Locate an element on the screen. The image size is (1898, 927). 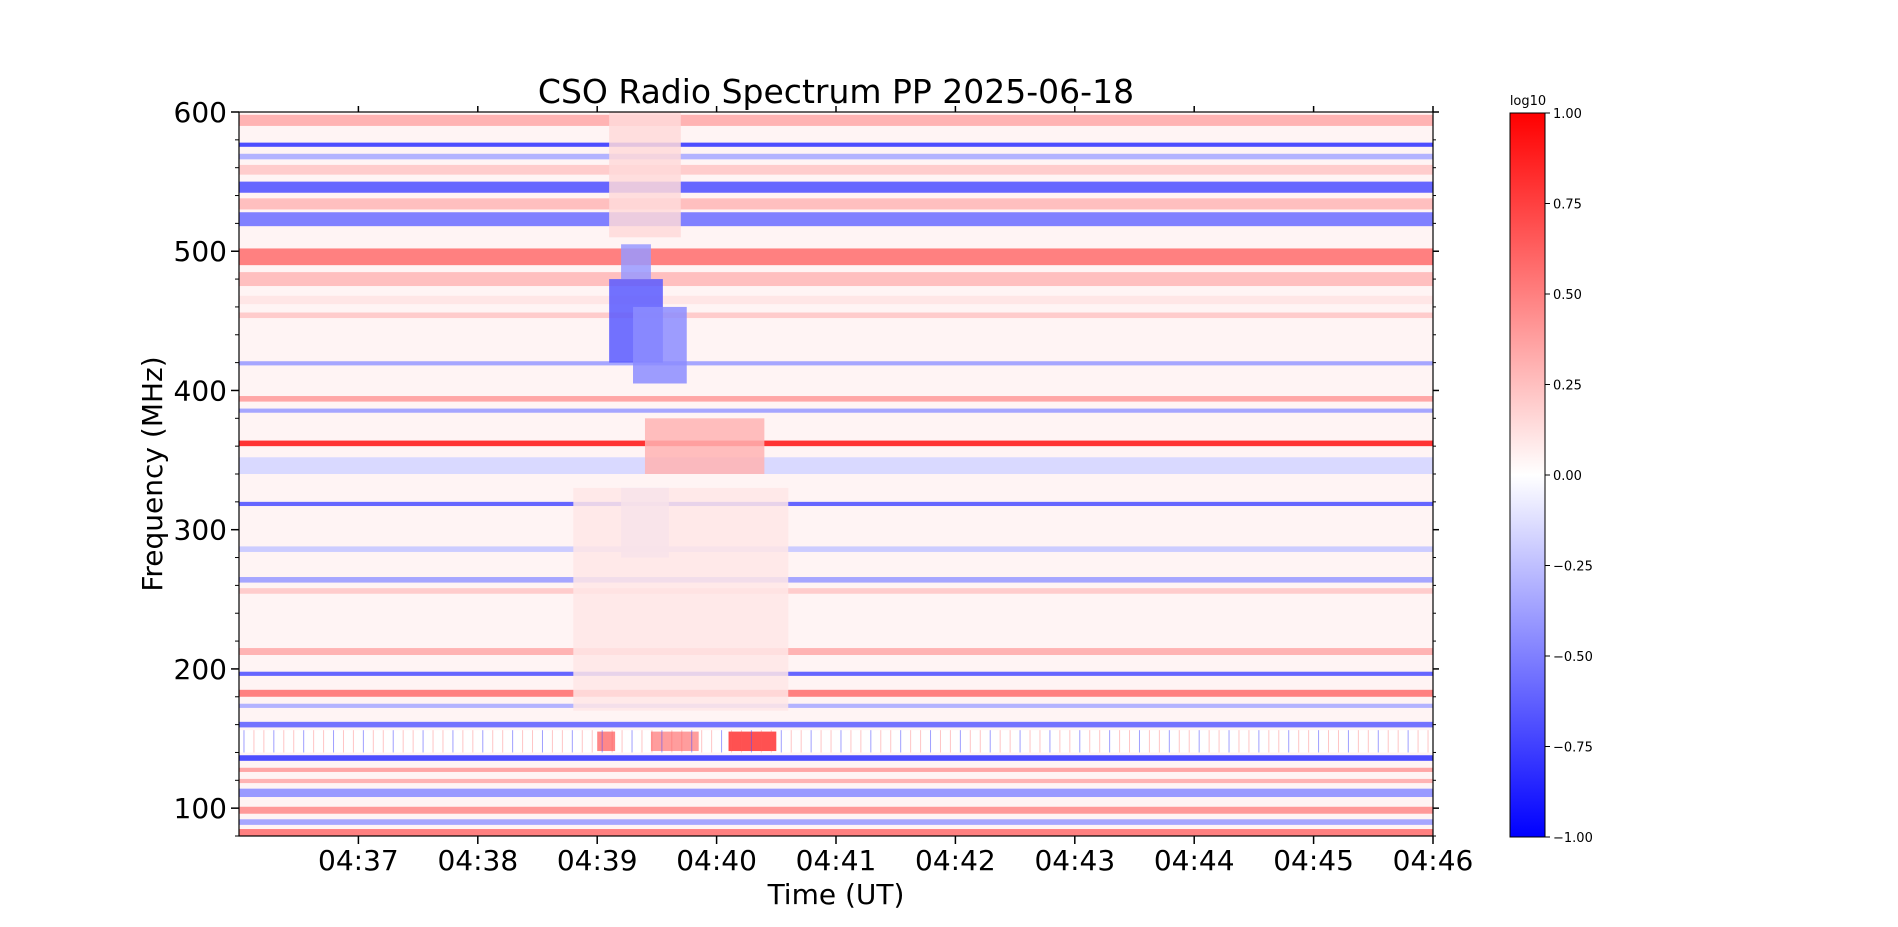
x-tick-label: 04:39 is located at coordinates (597, 860).